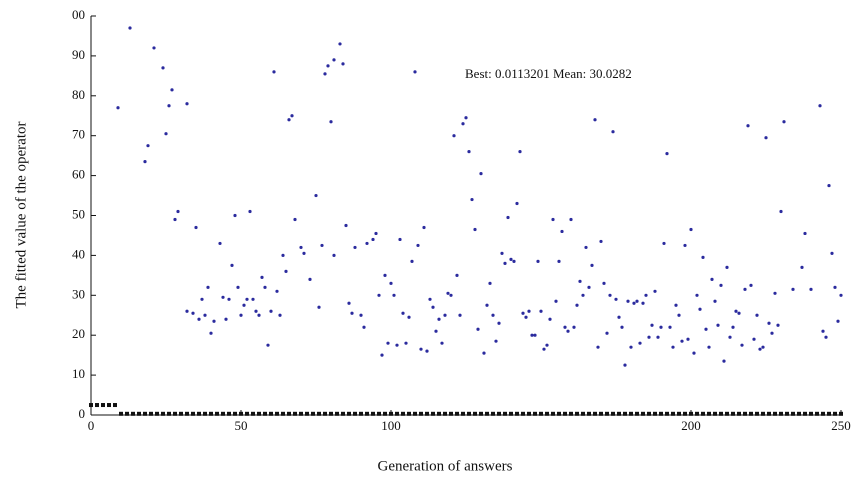 The image size is (855, 480). I want to click on y-tick-label: 50, so click(78, 213).